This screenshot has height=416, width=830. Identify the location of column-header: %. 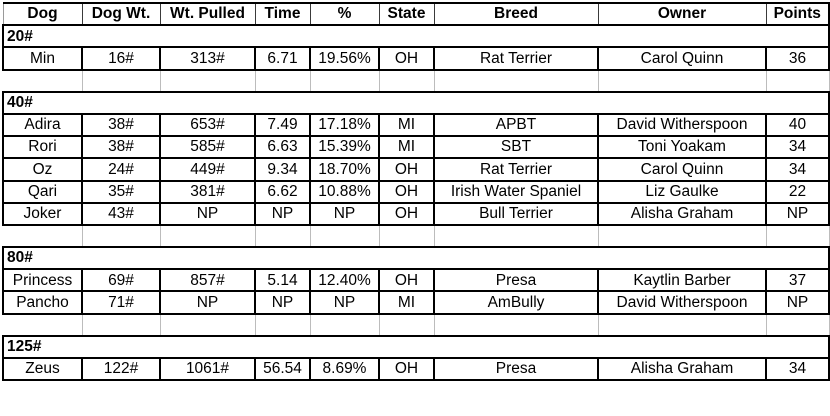
(344, 14).